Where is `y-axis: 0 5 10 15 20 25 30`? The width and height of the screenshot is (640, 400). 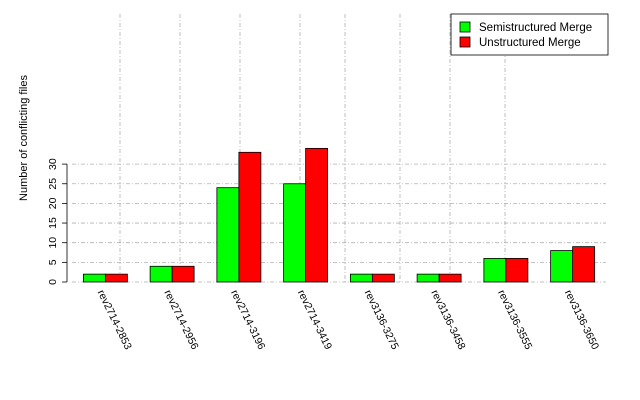 y-axis: 0 5 10 15 20 25 30 is located at coordinates (57, 221).